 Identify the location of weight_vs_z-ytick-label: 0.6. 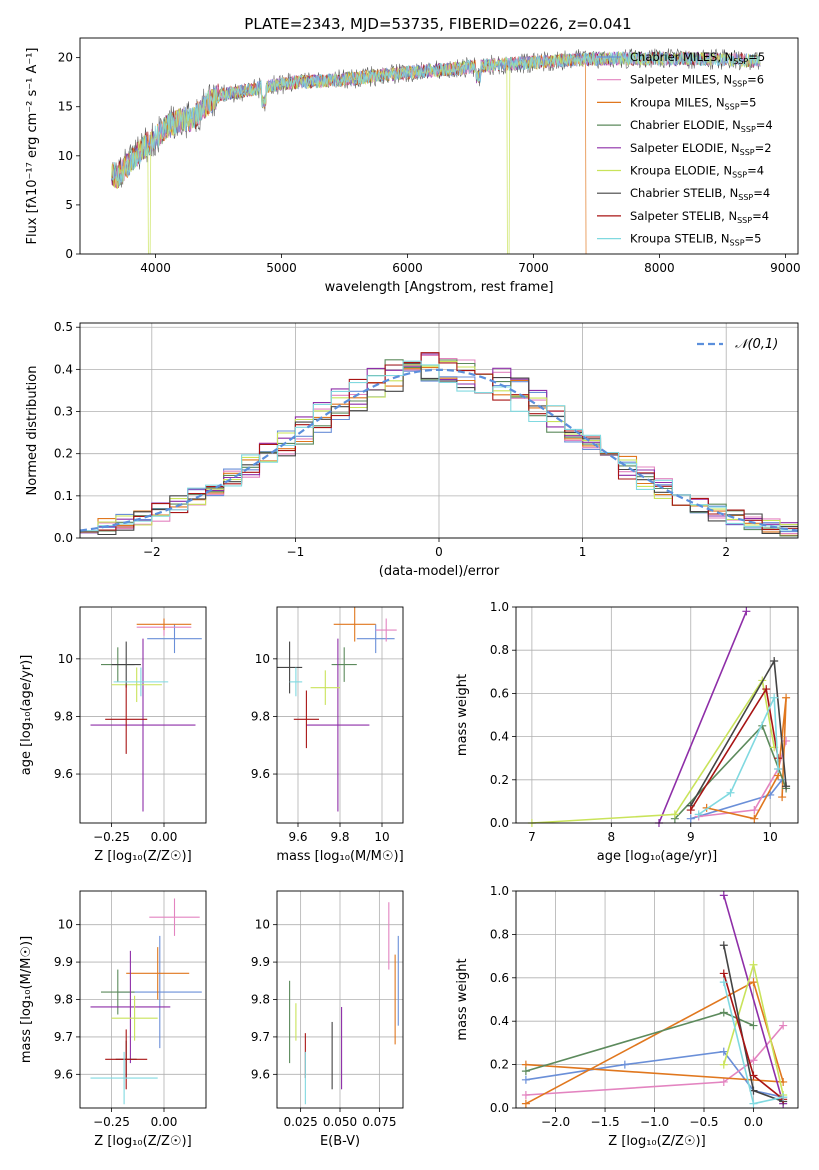
(499, 978).